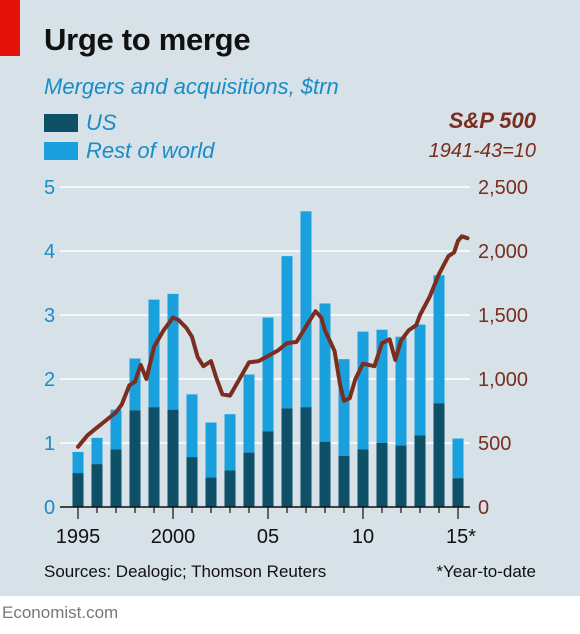 This screenshot has height=634, width=580. Describe the element at coordinates (101, 122) in the screenshot. I see `legend-label-us: US` at that location.